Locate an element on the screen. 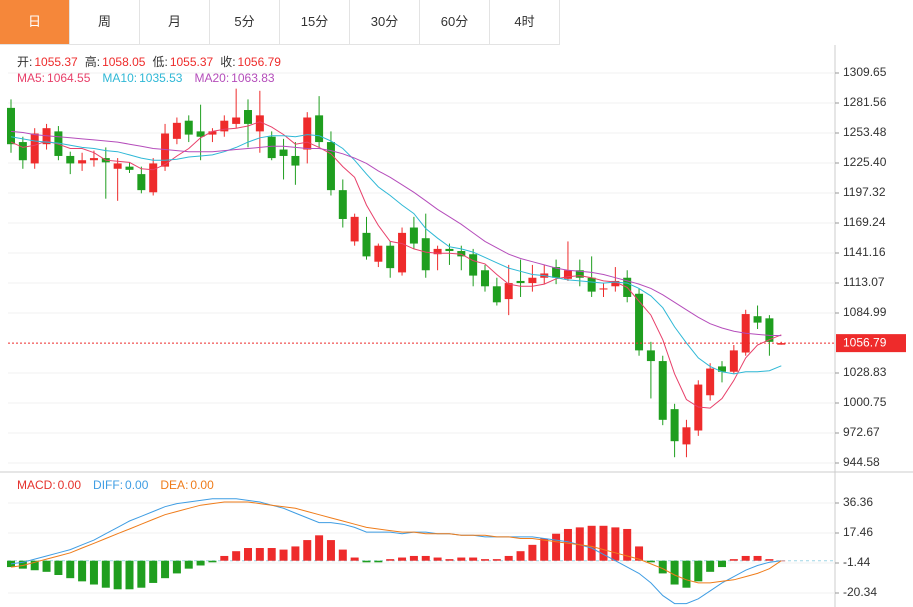 Image resolution: width=913 pixels, height=607 pixels. ohlc-value: 1056.79 is located at coordinates (259, 62).